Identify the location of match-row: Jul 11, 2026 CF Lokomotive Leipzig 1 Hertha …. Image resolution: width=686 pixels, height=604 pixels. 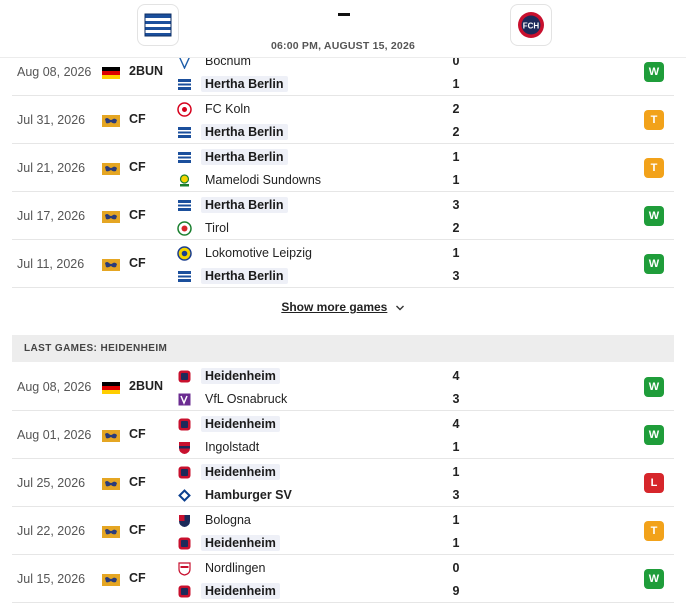
(343, 264).